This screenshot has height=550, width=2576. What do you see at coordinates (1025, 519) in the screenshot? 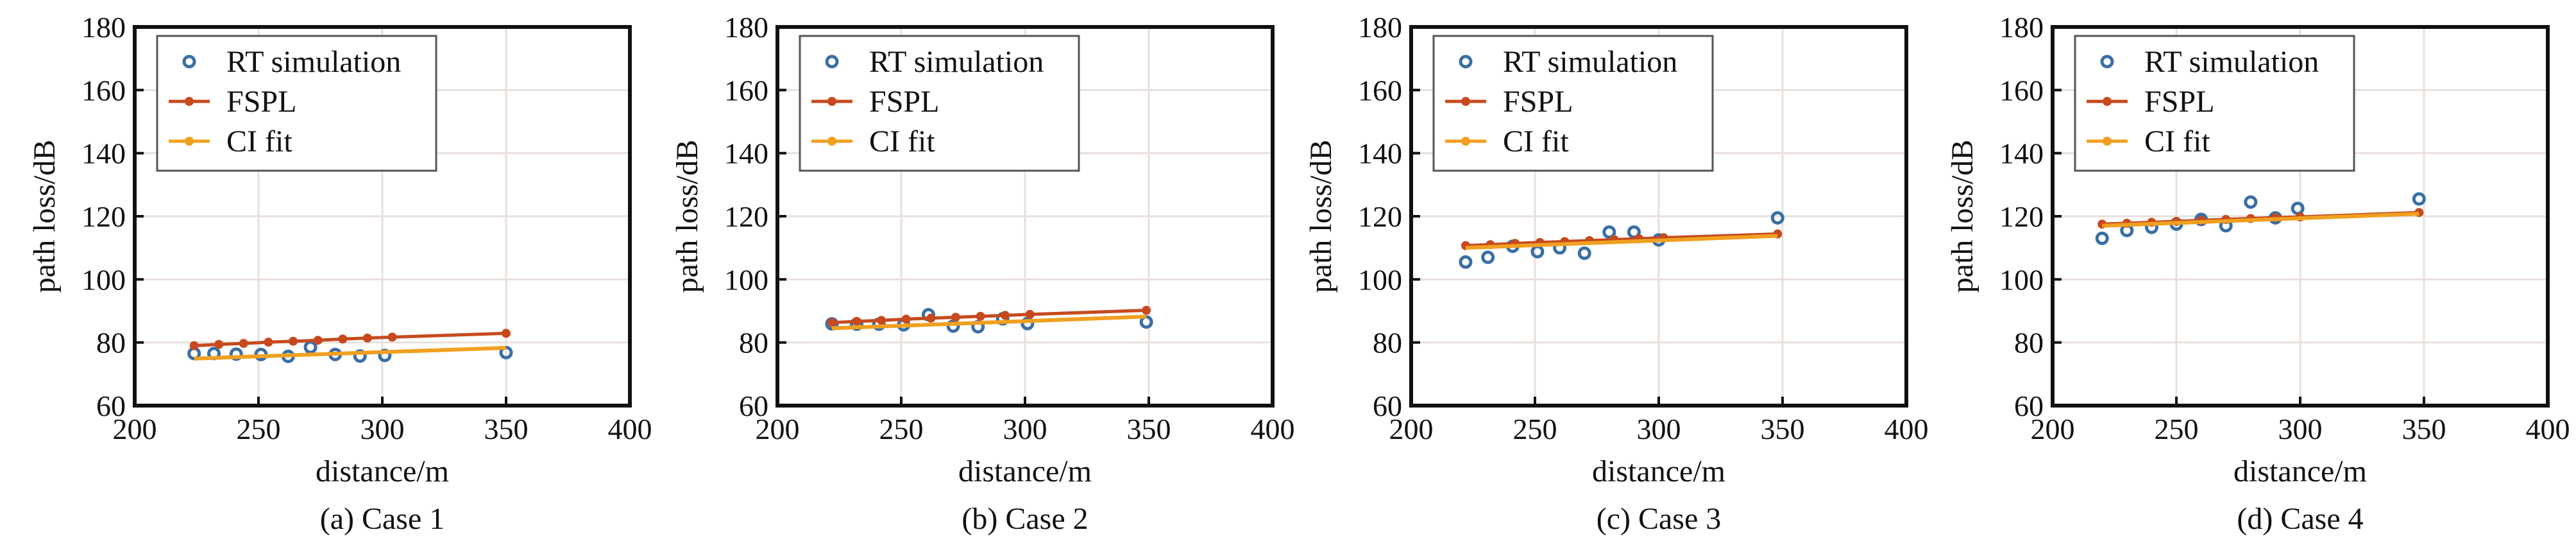
I see `panel-caption: (b) Case 2` at bounding box center [1025, 519].